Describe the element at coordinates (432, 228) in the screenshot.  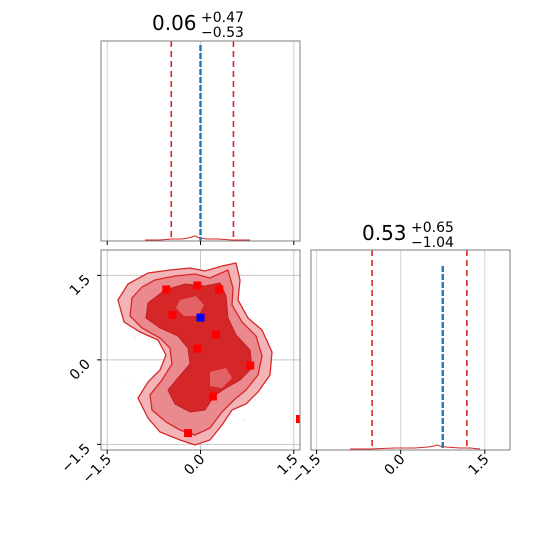
I see `title-upper-error: +0.65` at that location.